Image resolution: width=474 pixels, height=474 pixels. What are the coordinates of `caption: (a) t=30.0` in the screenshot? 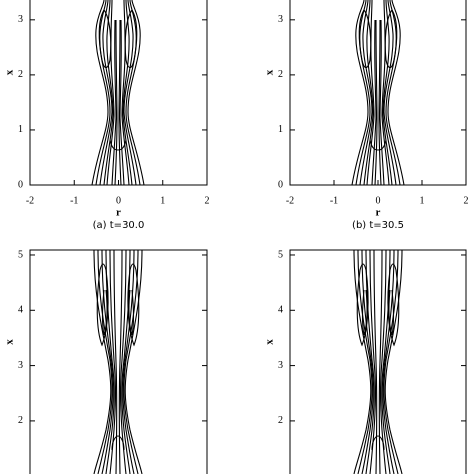 It's located at (119, 225).